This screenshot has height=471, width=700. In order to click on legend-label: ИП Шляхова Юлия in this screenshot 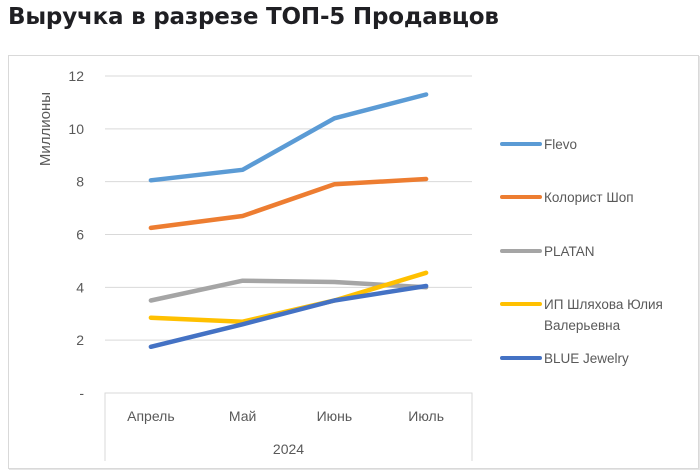, I will do `click(603, 304)`.